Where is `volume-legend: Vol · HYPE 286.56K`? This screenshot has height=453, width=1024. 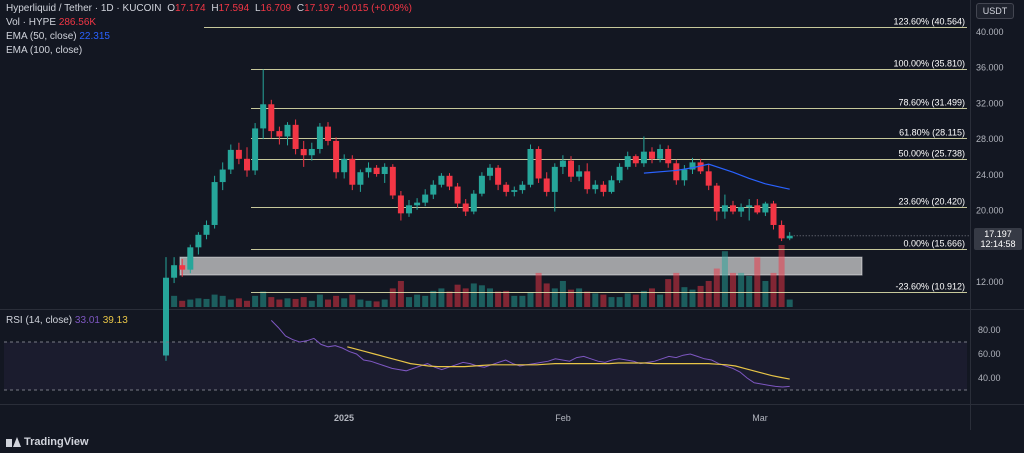
volume-legend: Vol · HYPE 286.56K is located at coordinates (51, 23).